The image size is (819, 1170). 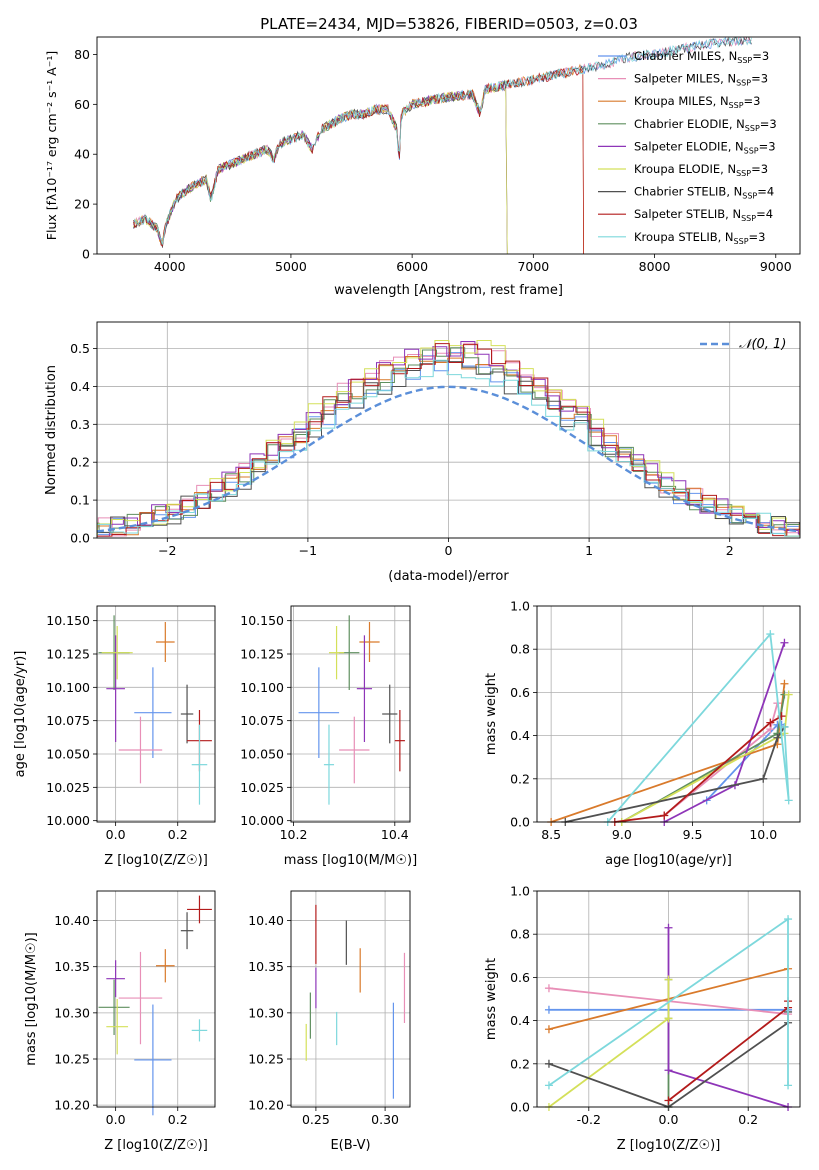 What do you see at coordinates (412, 266) in the screenshot?
I see `x-tick-label: 6000` at bounding box center [412, 266].